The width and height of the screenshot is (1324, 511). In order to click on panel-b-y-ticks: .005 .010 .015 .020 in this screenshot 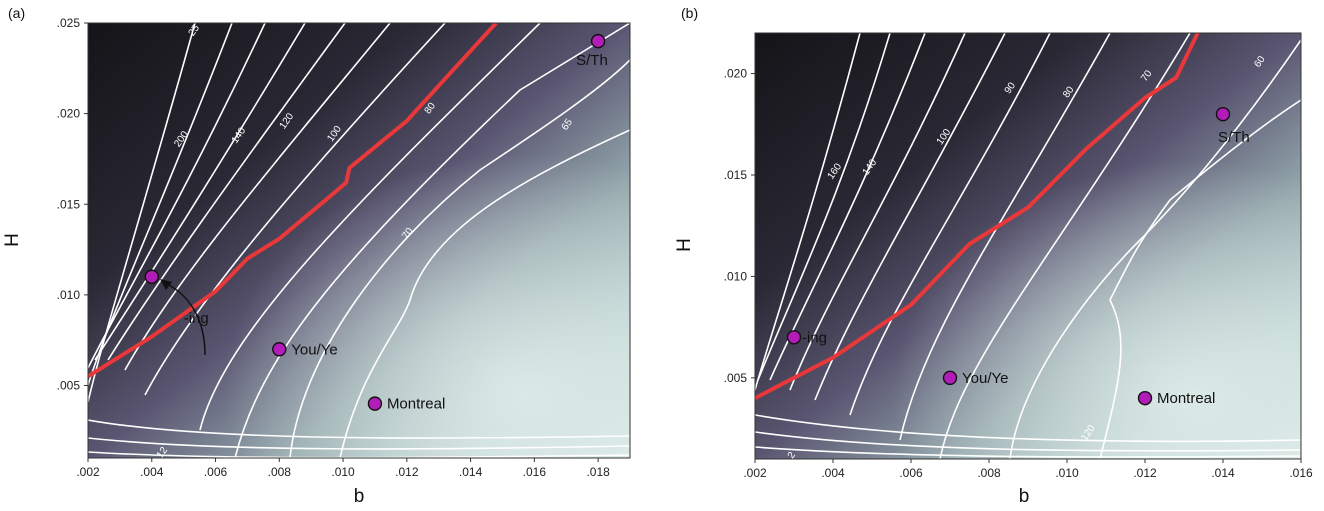, I will do `click(739, 226)`.